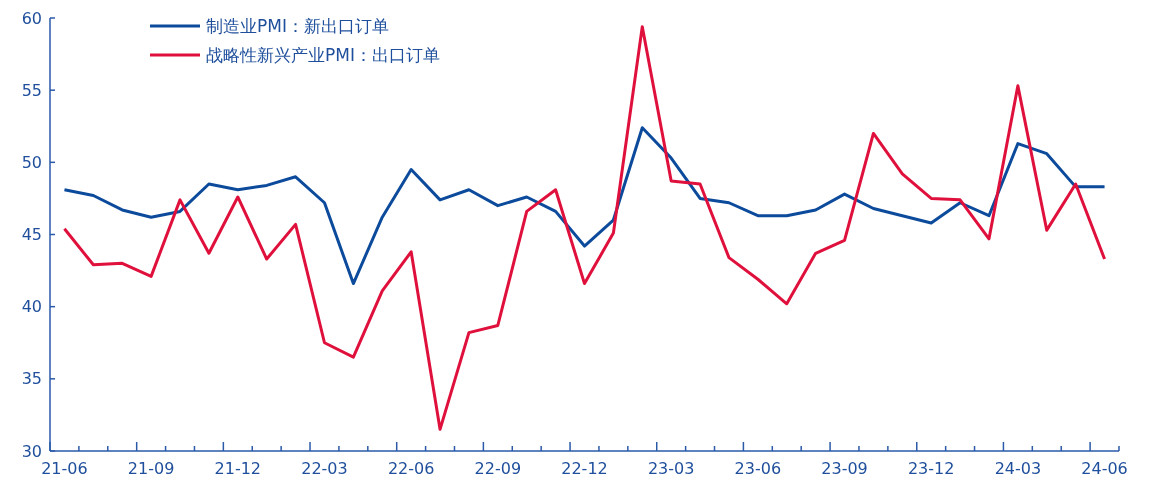 This screenshot has height=497, width=1150. Describe the element at coordinates (31, 90) in the screenshot. I see `y-tick-label: 55` at that location.